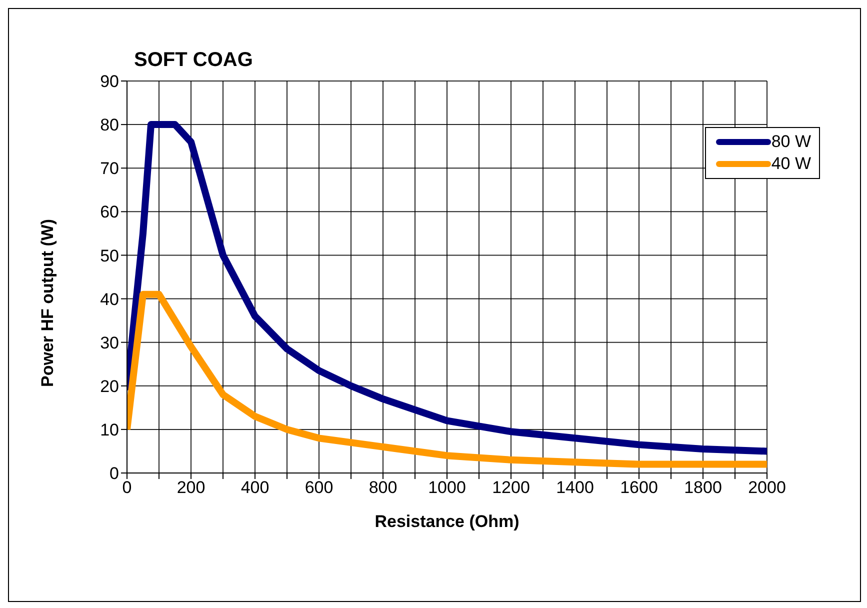  Describe the element at coordinates (511, 488) in the screenshot. I see `x-tick-label: 1200` at that location.